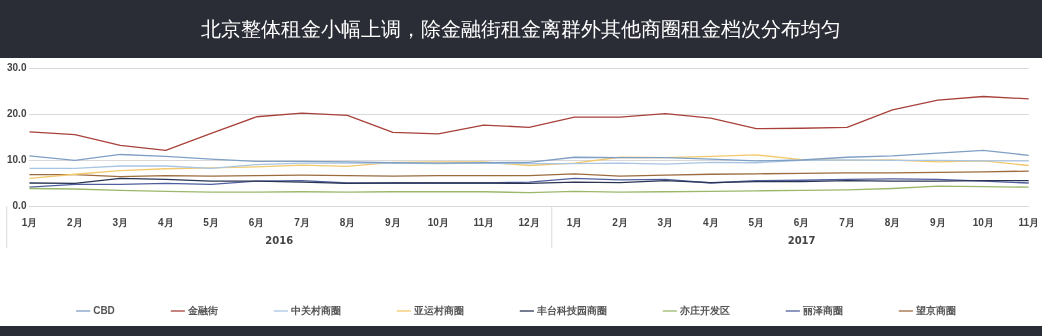 The width and height of the screenshot is (1042, 336). What do you see at coordinates (16, 113) in the screenshot?
I see `y-tick-label: 20.0` at bounding box center [16, 113].